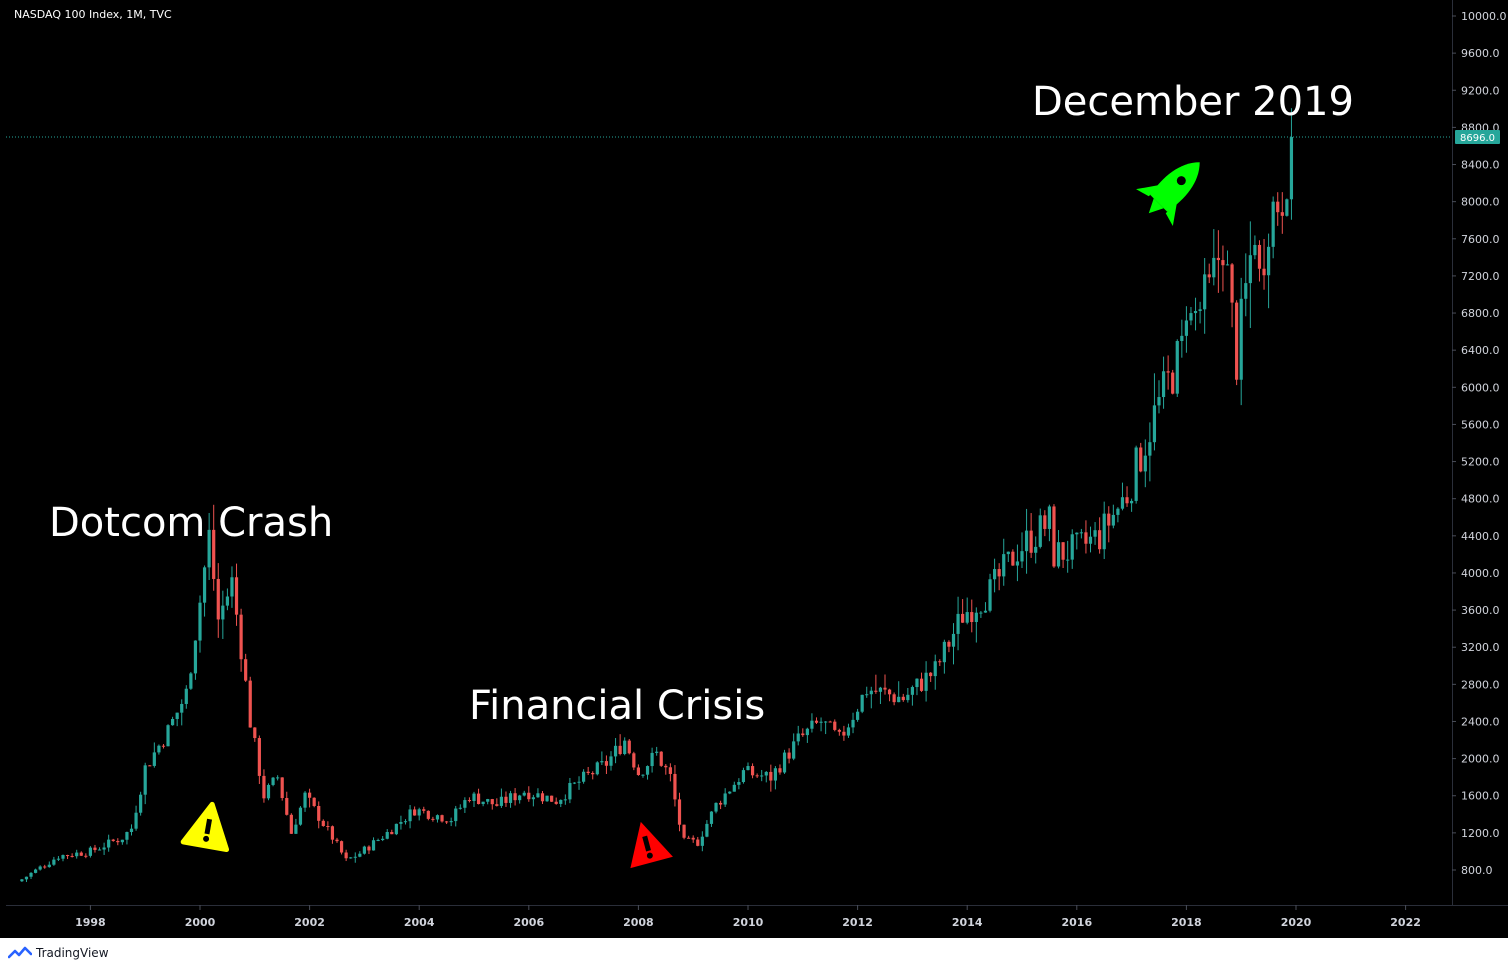 The width and height of the screenshot is (1508, 971). What do you see at coordinates (191, 523) in the screenshot?
I see `annotation-dotcom: Dotcom Crash` at bounding box center [191, 523].